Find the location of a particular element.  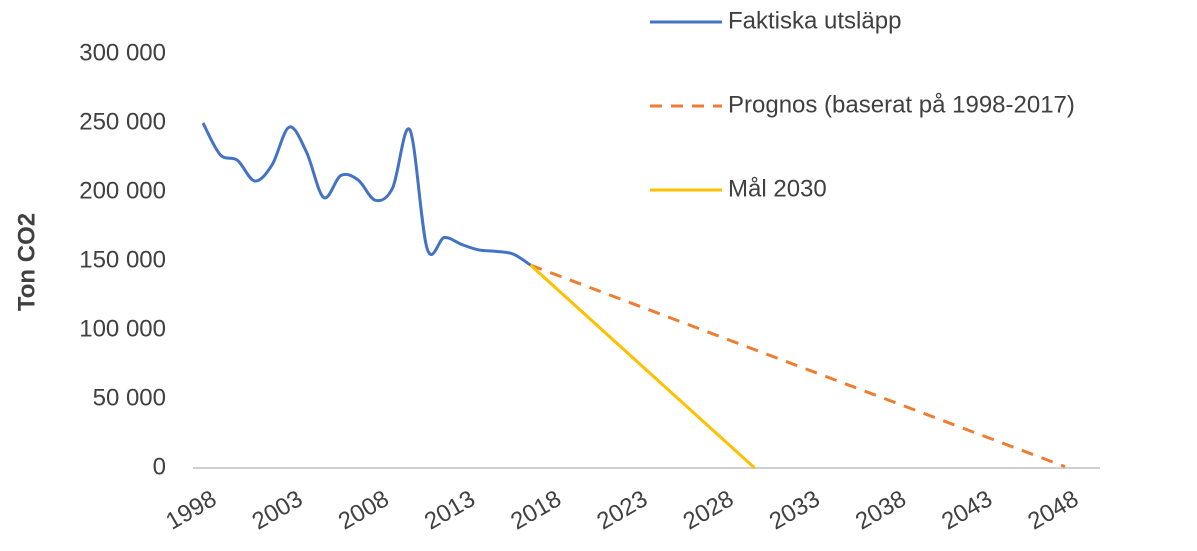

y-tick-label: 300 000 is located at coordinates (122, 52).